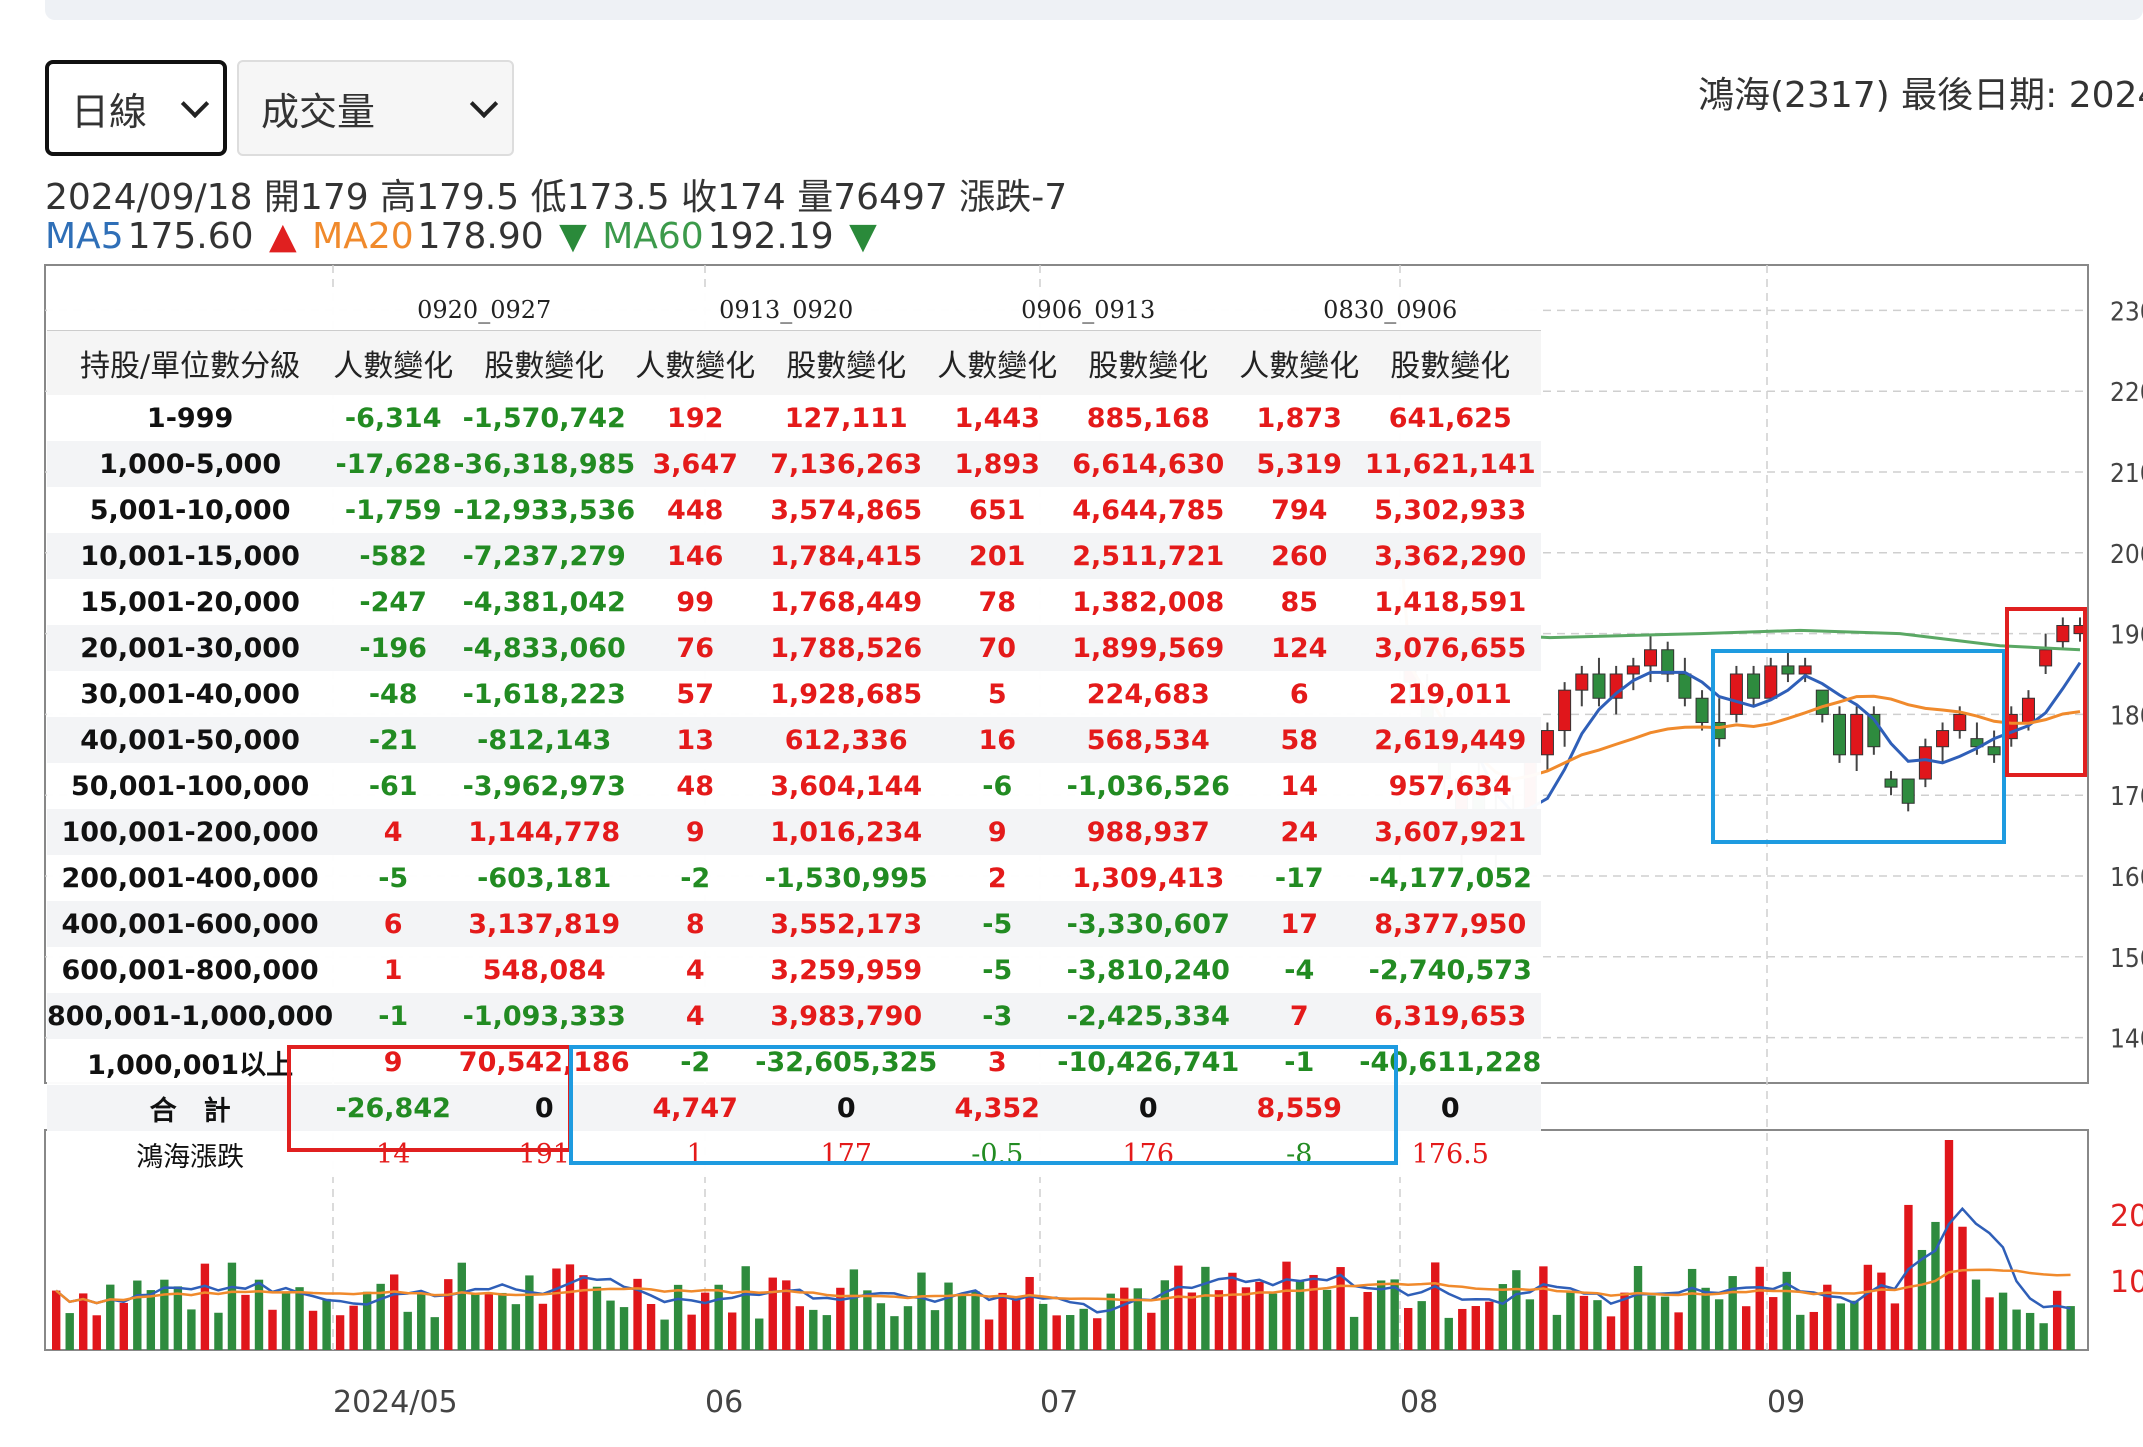 Image resolution: width=2143 pixels, height=1447 pixels. What do you see at coordinates (1088, 310) in the screenshot?
I see `week-header: 0906_0913` at bounding box center [1088, 310].